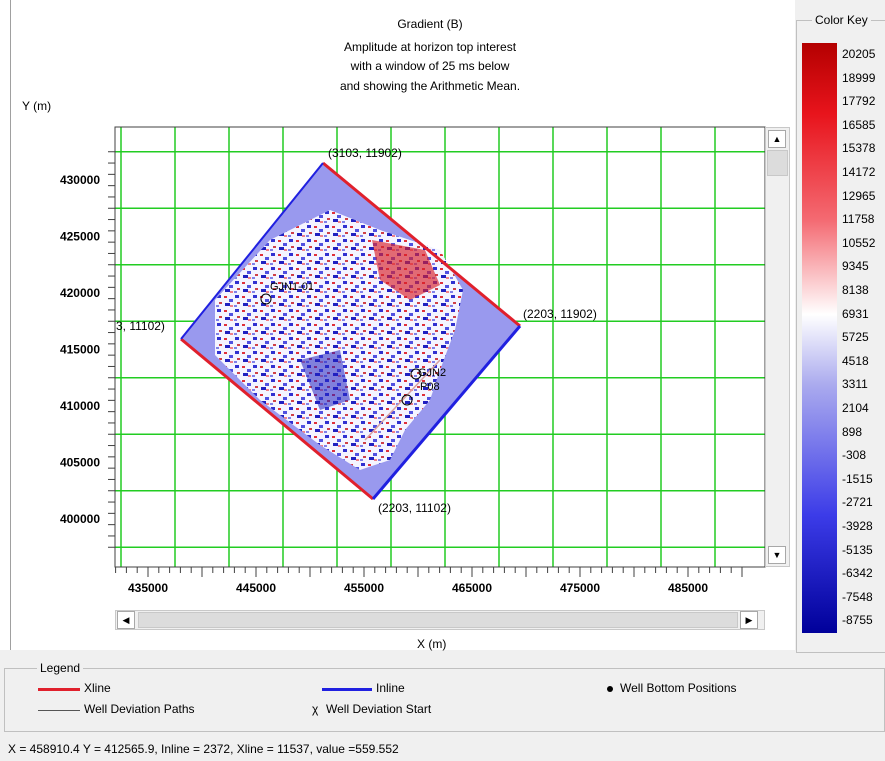 This screenshot has width=885, height=761. What do you see at coordinates (749, 620) in the screenshot?
I see `scroll-right-button: ▶` at bounding box center [749, 620].